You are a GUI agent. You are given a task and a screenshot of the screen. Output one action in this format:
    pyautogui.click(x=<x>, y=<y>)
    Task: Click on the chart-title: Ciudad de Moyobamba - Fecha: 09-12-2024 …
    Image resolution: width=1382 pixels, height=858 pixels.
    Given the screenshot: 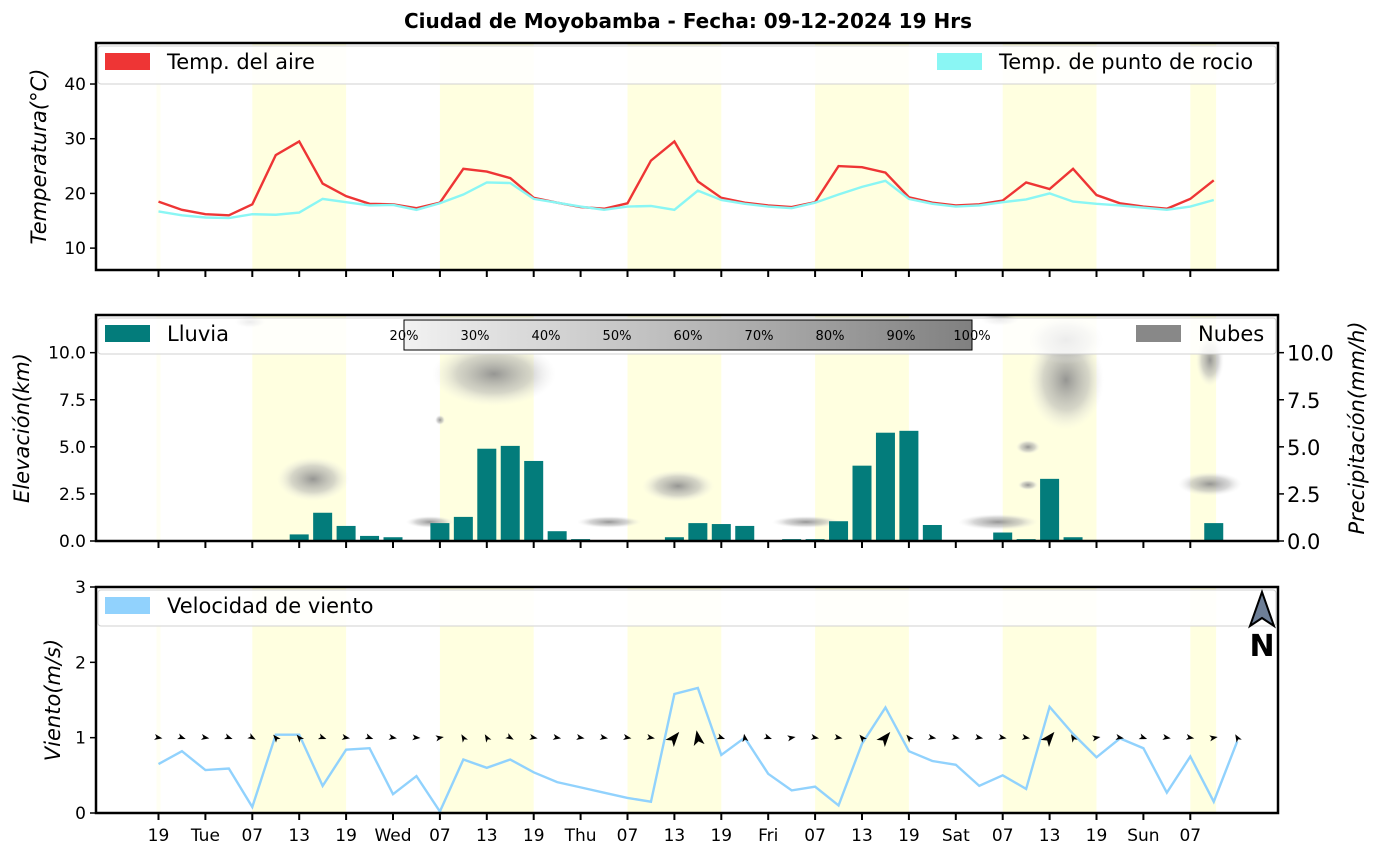 What is the action you would take?
    pyautogui.click(x=688, y=21)
    